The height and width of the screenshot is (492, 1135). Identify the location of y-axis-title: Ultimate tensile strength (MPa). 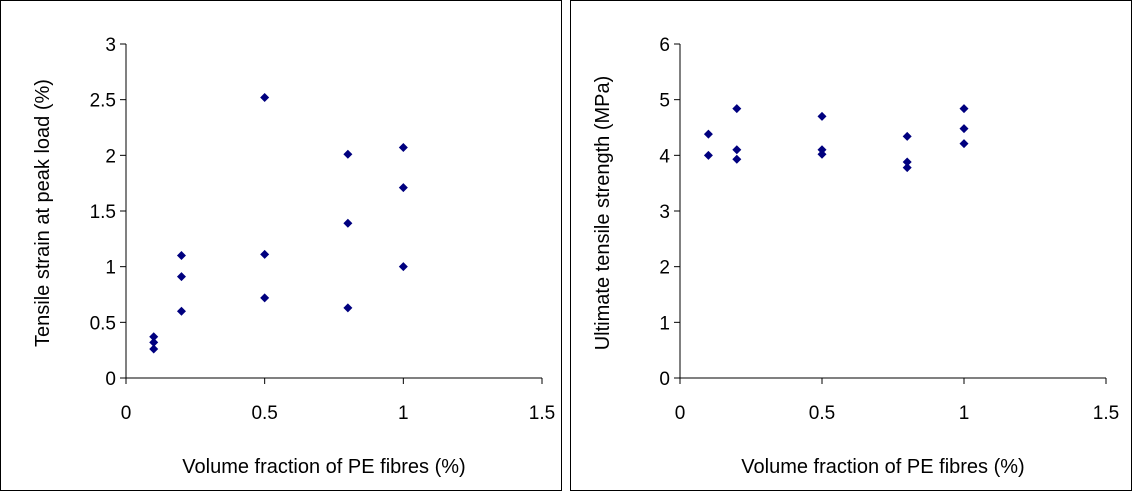
(603, 213).